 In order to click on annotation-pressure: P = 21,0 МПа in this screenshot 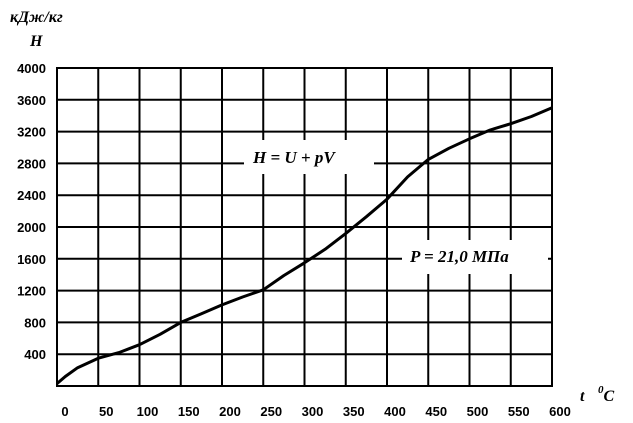, I will do `click(475, 257)`.